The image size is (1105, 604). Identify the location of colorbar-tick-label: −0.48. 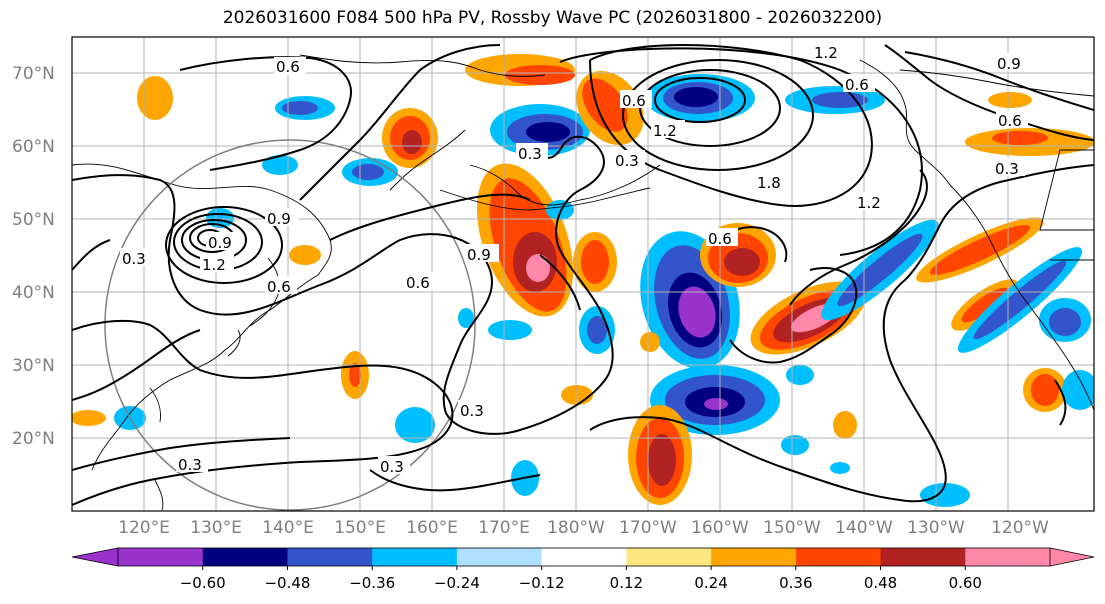
(287, 583).